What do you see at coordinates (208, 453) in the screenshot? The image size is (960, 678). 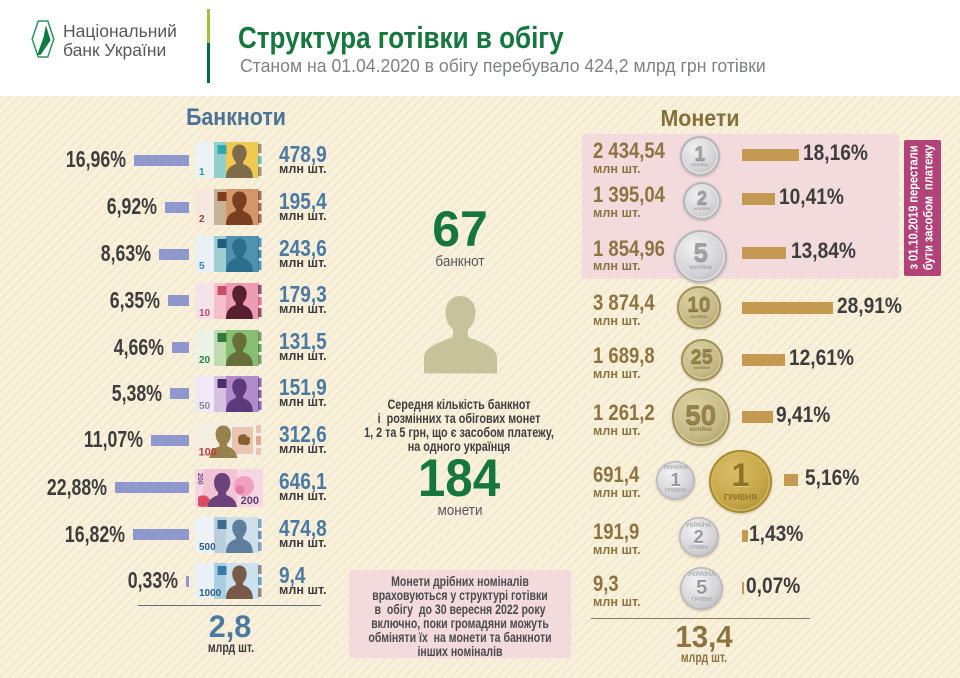 I see `svg-text: 100` at bounding box center [208, 453].